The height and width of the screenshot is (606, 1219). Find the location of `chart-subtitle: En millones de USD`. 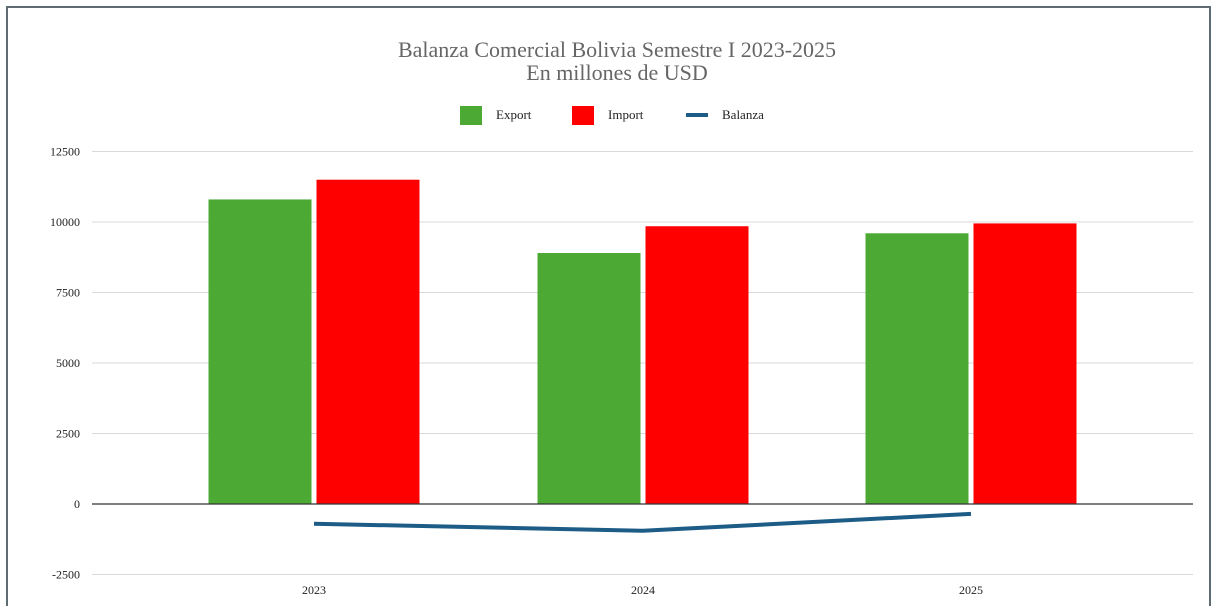

chart-subtitle: En millones de USD is located at coordinates (617, 72).